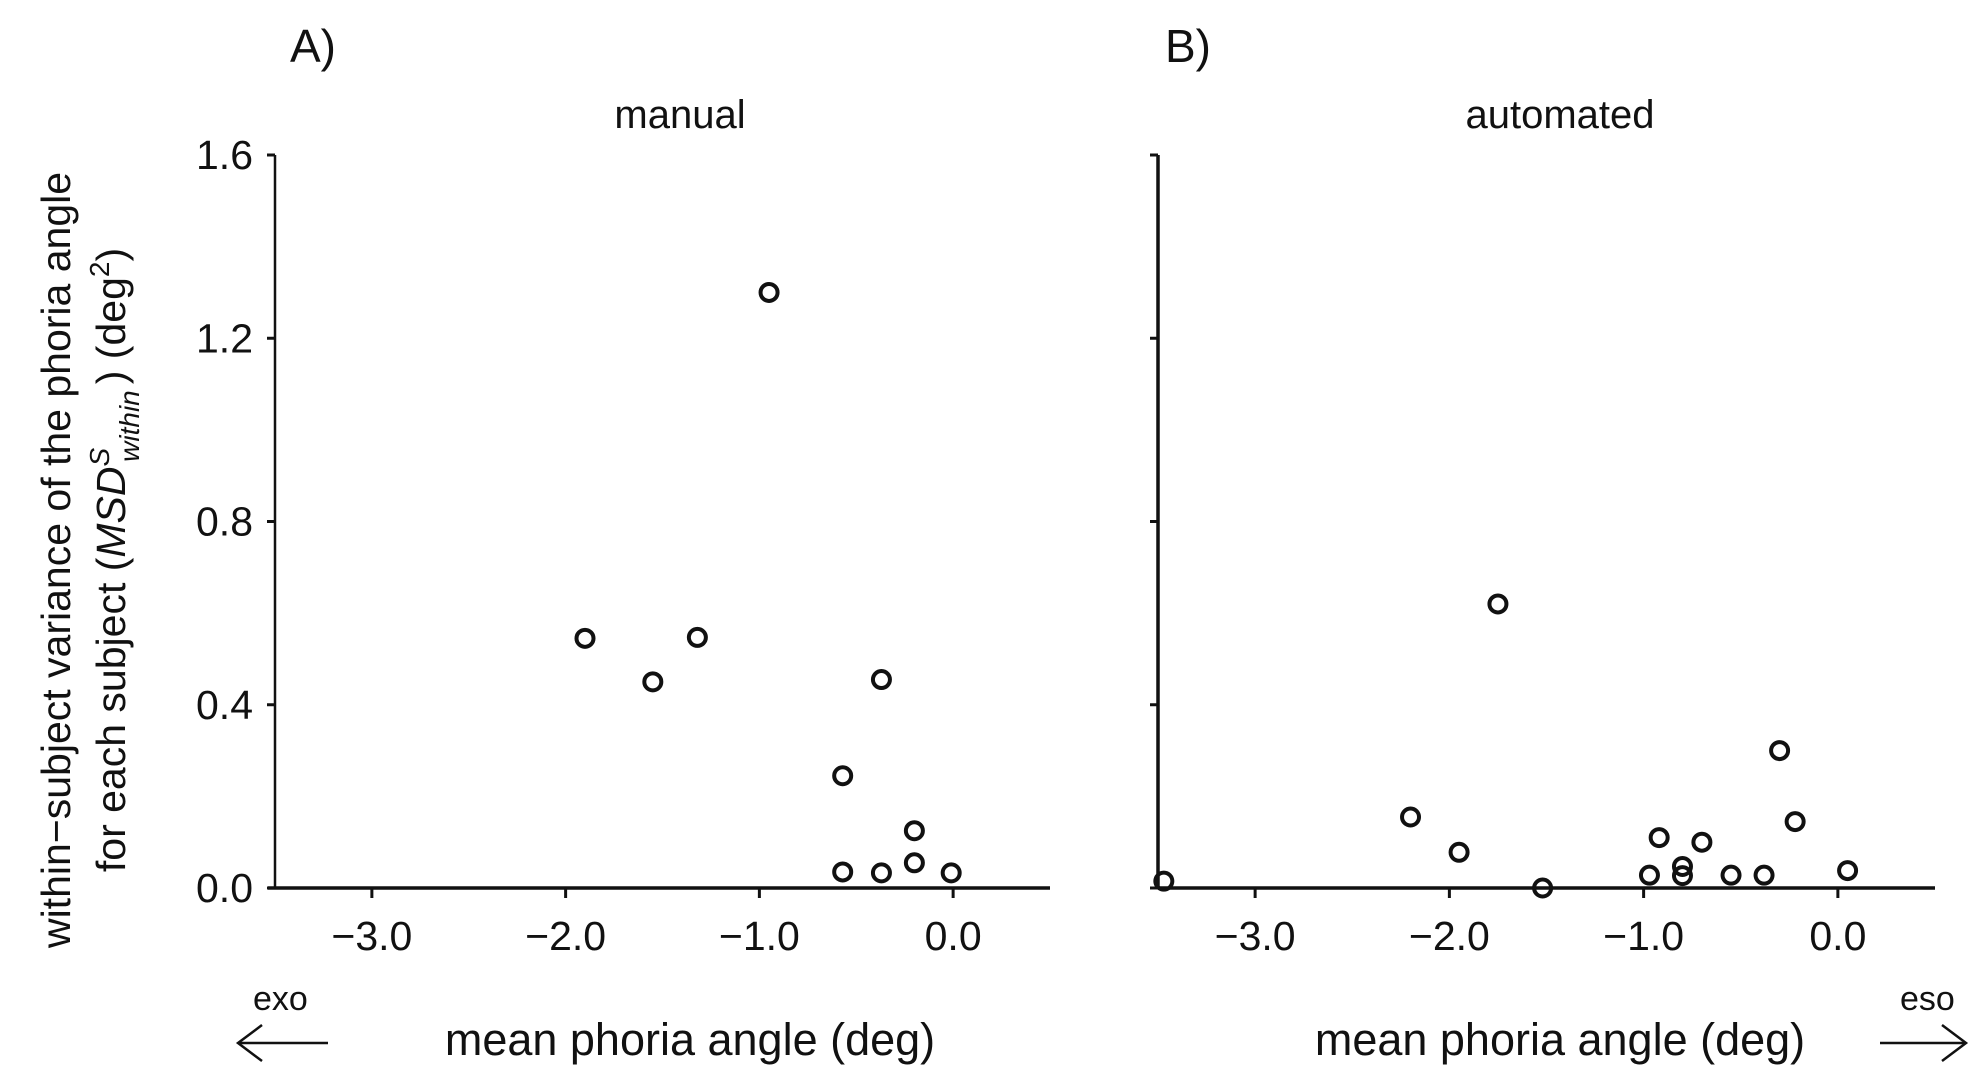 This screenshot has height=1088, width=1977. I want to click on points-automated, so click(1506, 746).